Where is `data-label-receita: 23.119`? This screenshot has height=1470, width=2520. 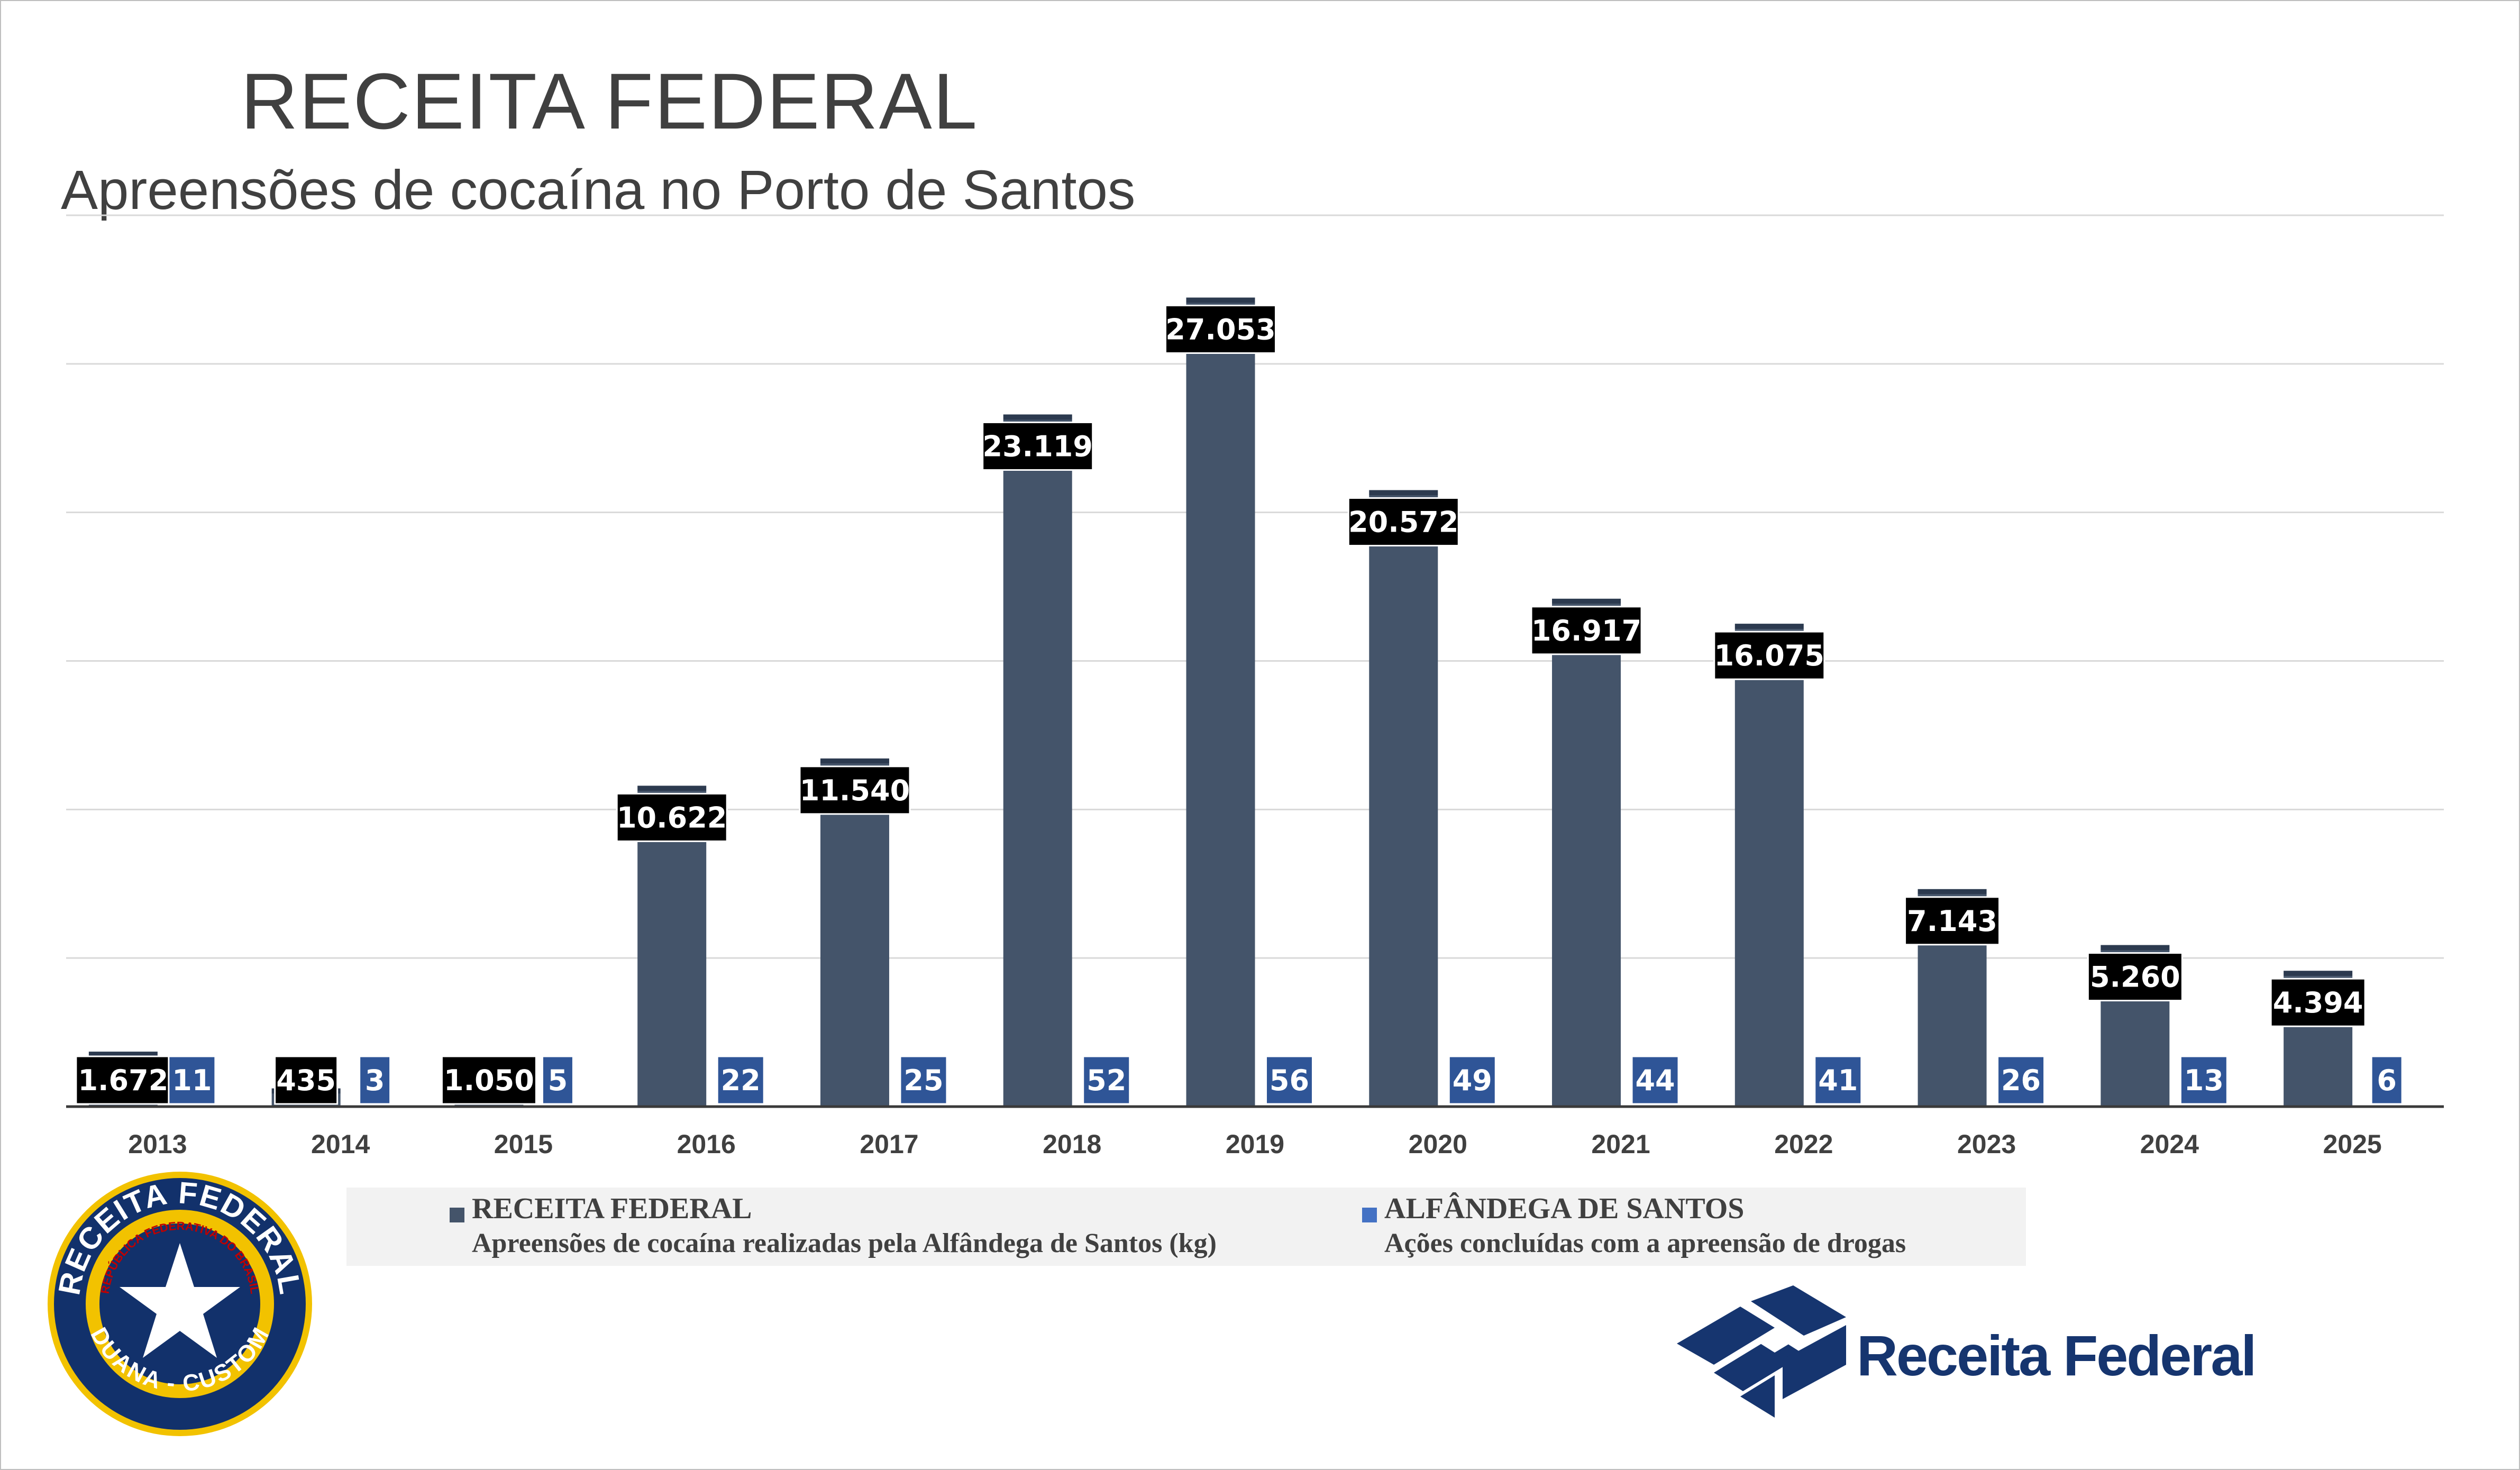 data-label-receita: 23.119 is located at coordinates (1038, 446).